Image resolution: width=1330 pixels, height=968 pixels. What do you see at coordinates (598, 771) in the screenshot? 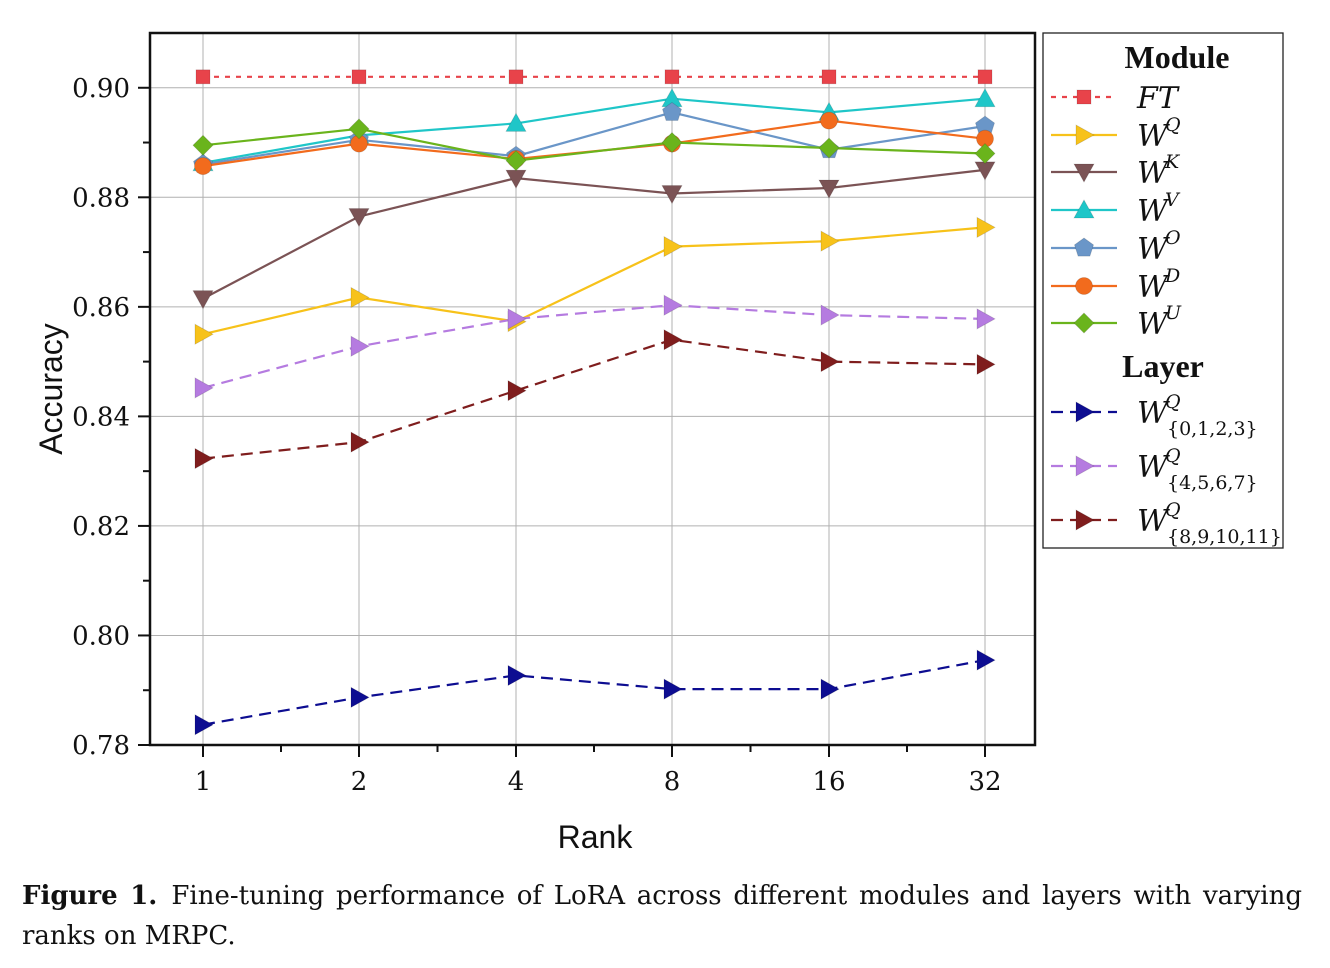
I see `x-axis-ticks: 1 2 4 8 16 32` at bounding box center [598, 771].